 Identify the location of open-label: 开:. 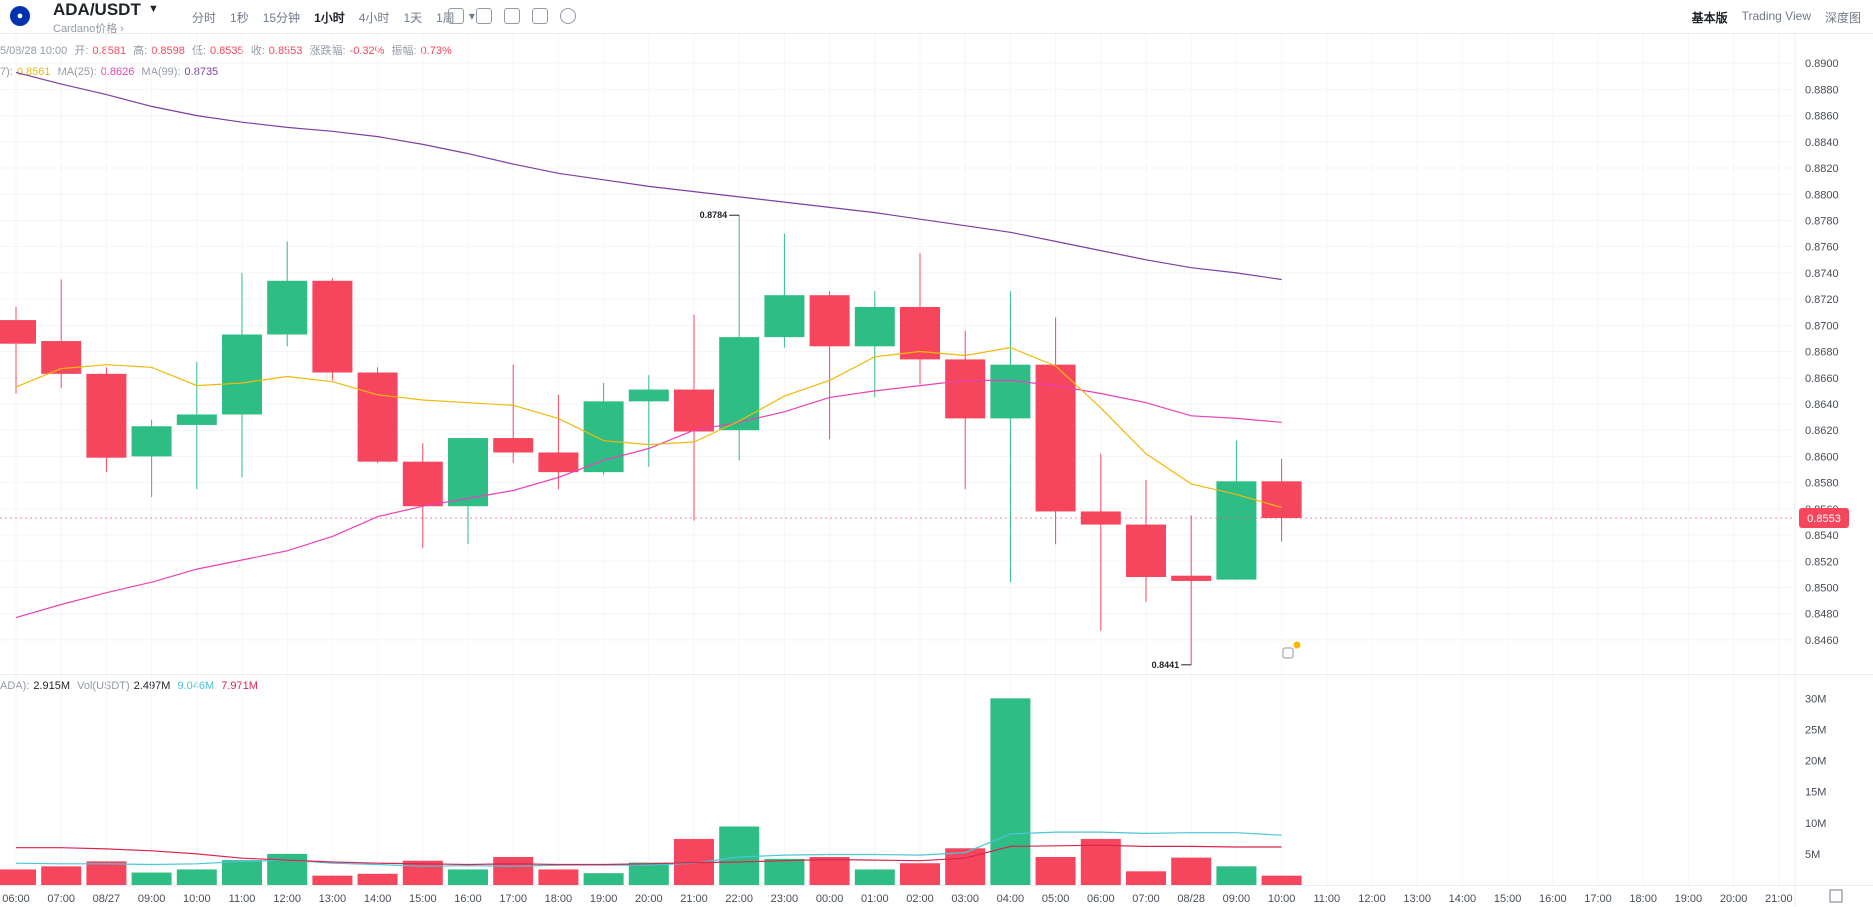
(81, 51).